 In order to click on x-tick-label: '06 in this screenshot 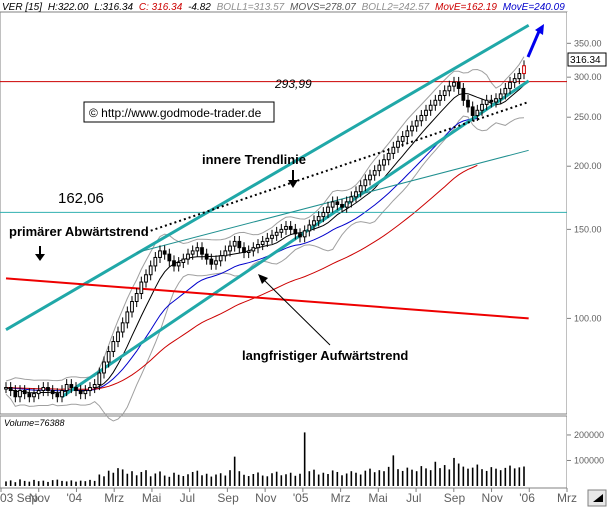, I will do `click(527, 498)`.